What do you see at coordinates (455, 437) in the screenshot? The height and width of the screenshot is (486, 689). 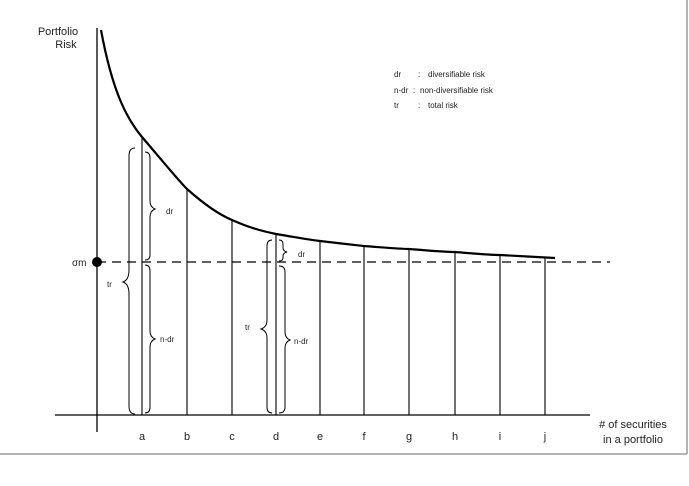 I see `point-label-h: h` at bounding box center [455, 437].